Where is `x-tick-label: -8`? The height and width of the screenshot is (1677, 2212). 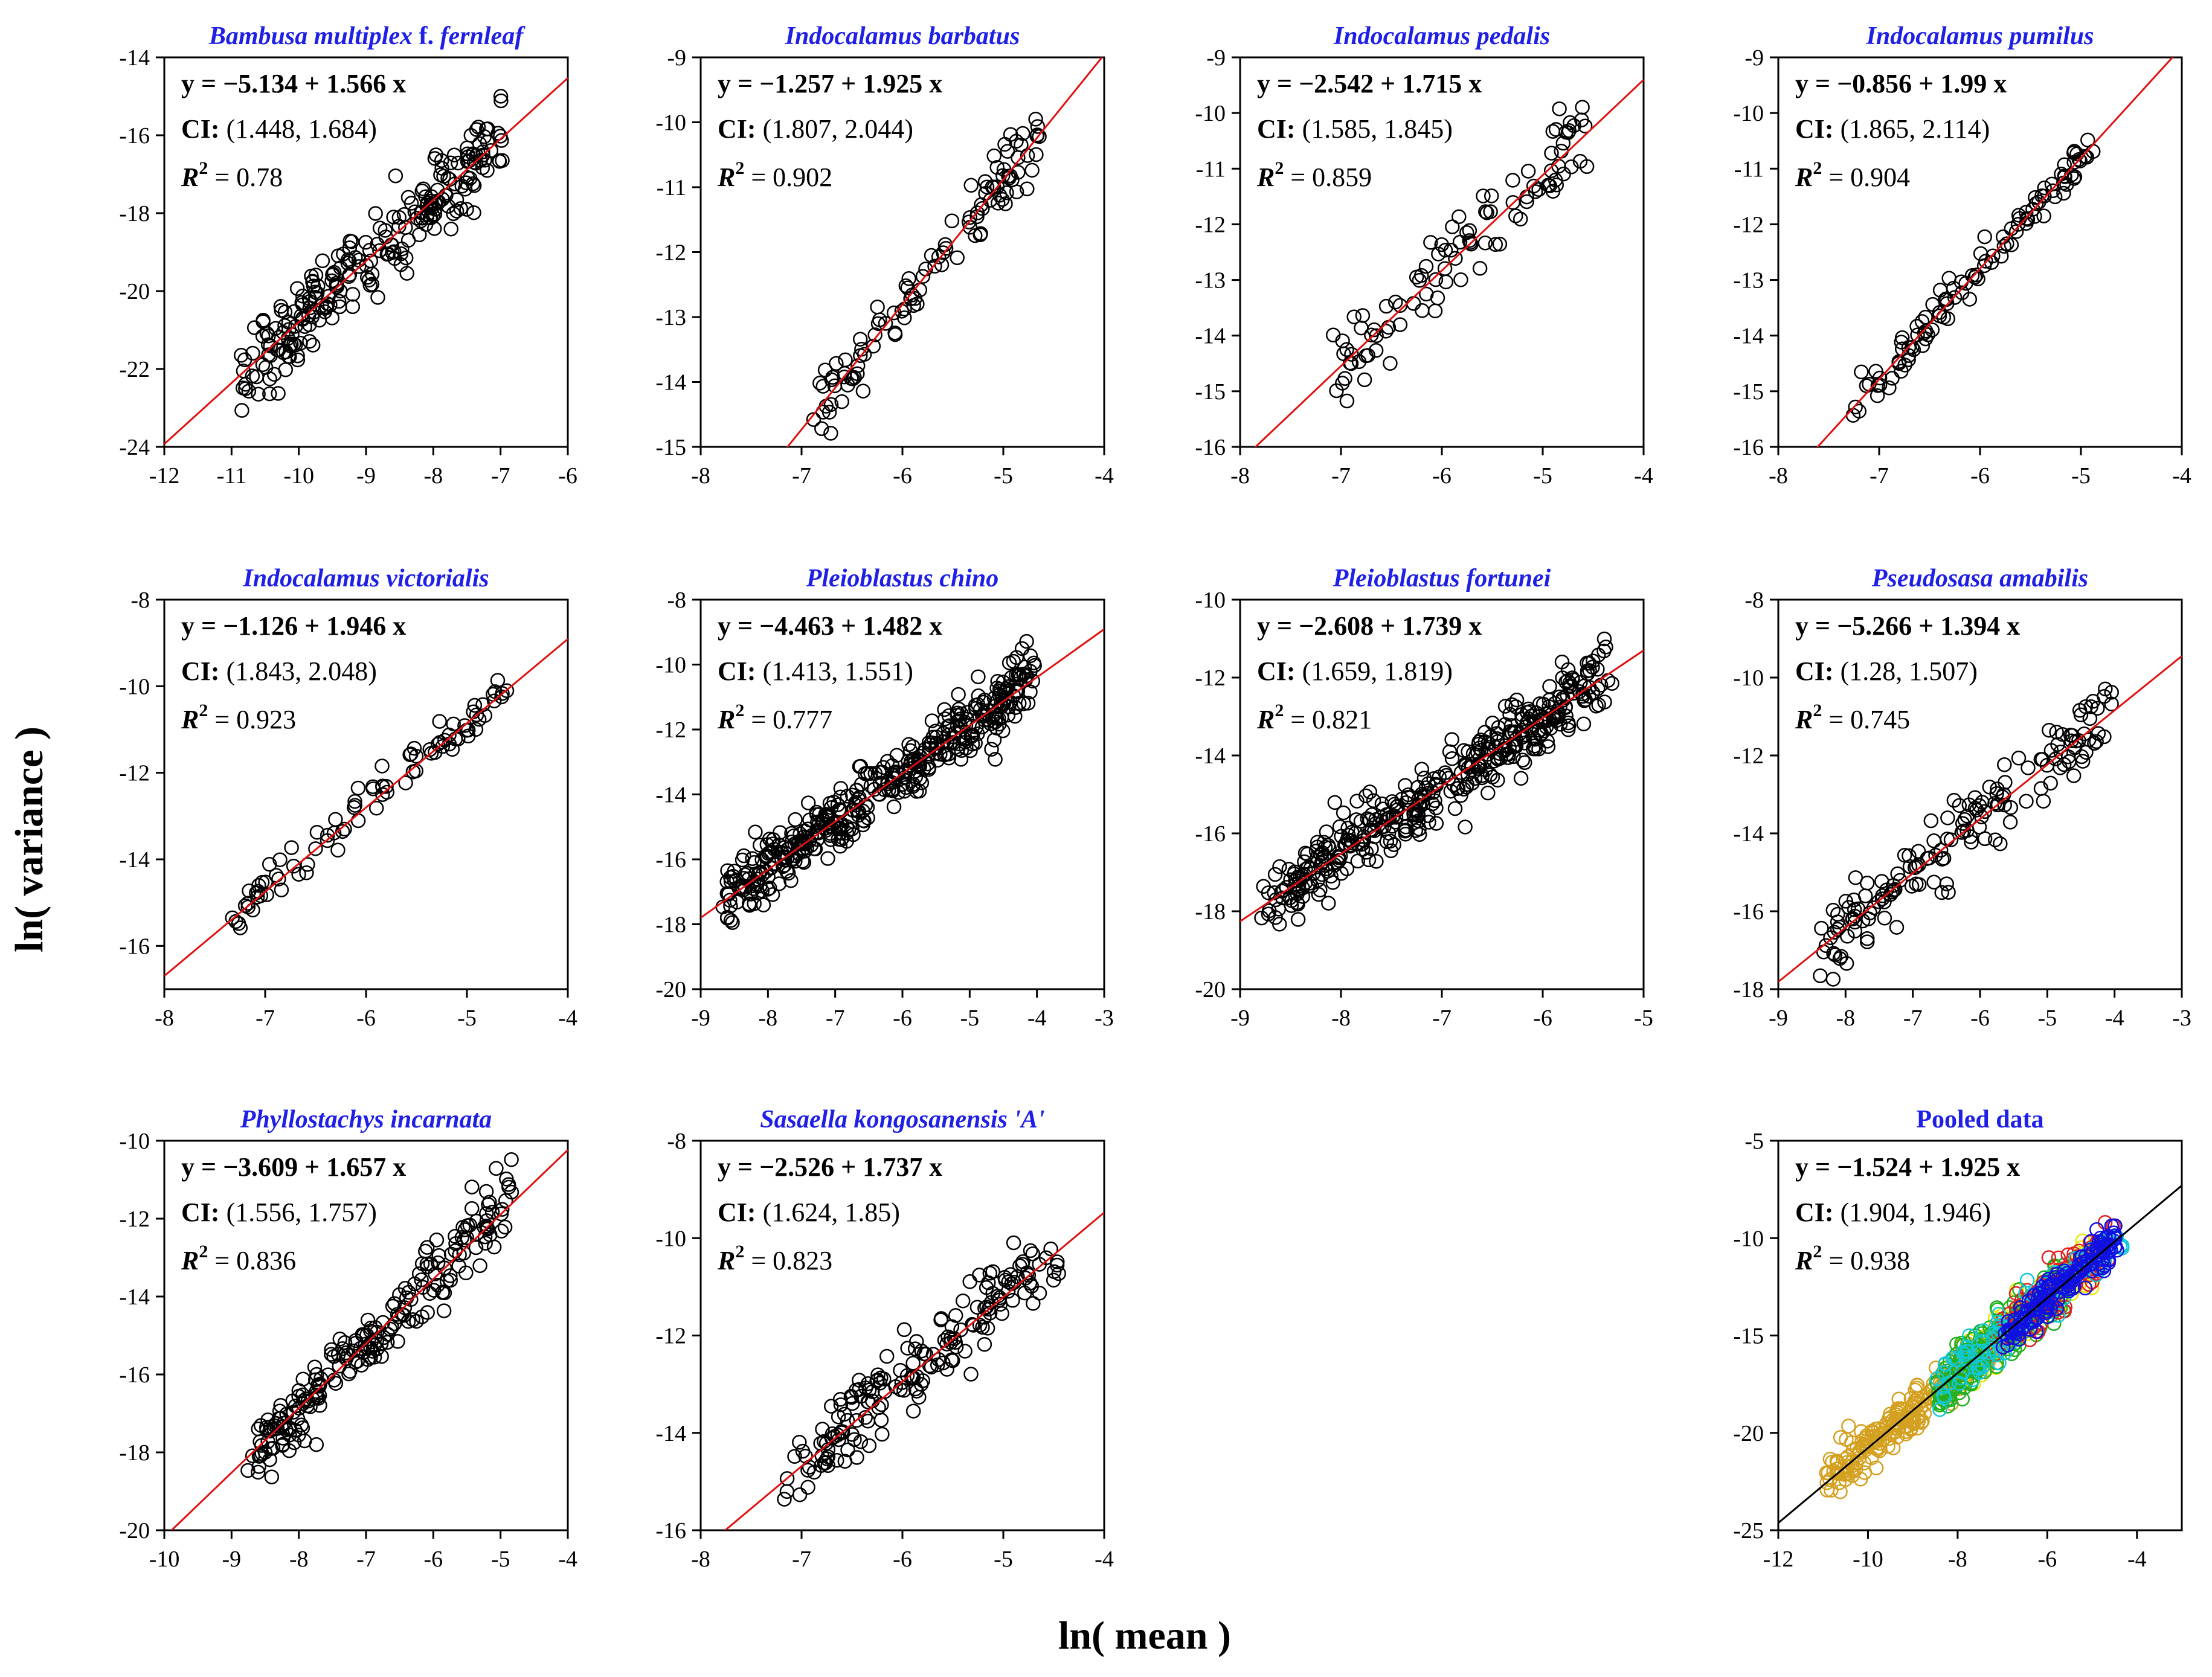 x-tick-label: -8 is located at coordinates (299, 1559).